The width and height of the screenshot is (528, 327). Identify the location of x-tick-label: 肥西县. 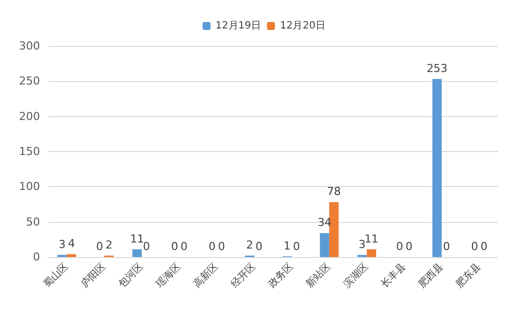
(431, 275).